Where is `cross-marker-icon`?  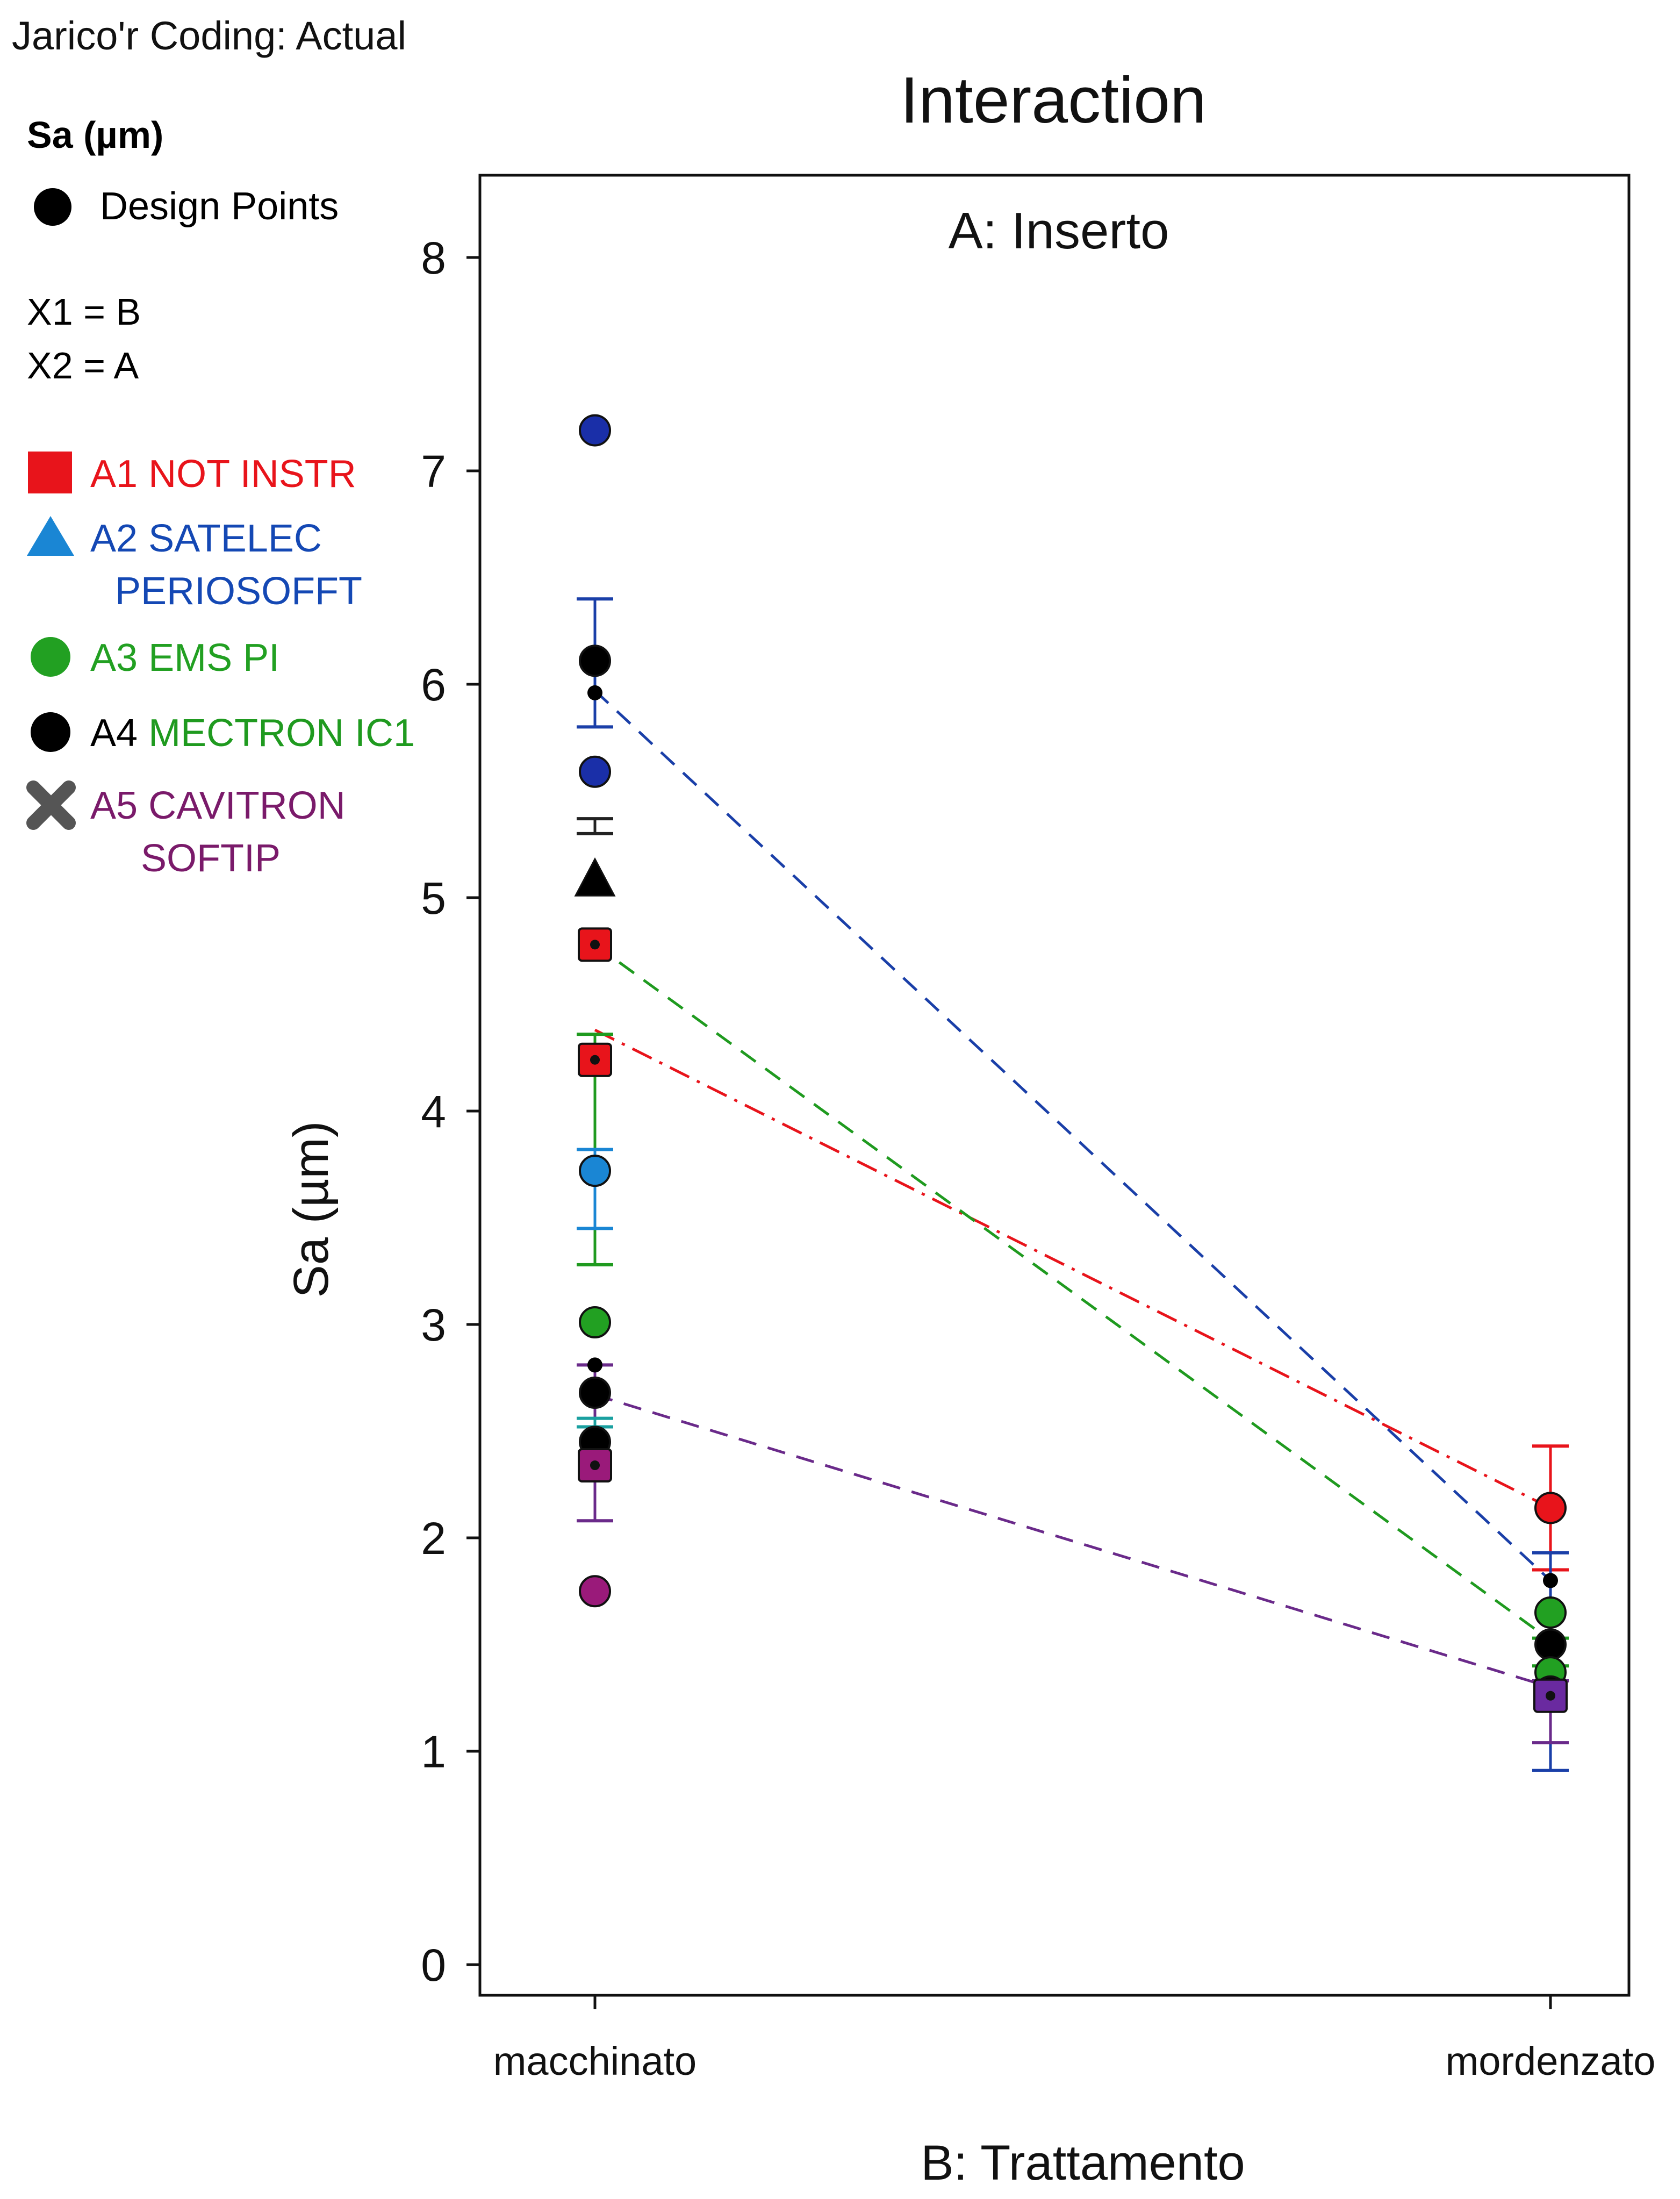 cross-marker-icon is located at coordinates (51, 805).